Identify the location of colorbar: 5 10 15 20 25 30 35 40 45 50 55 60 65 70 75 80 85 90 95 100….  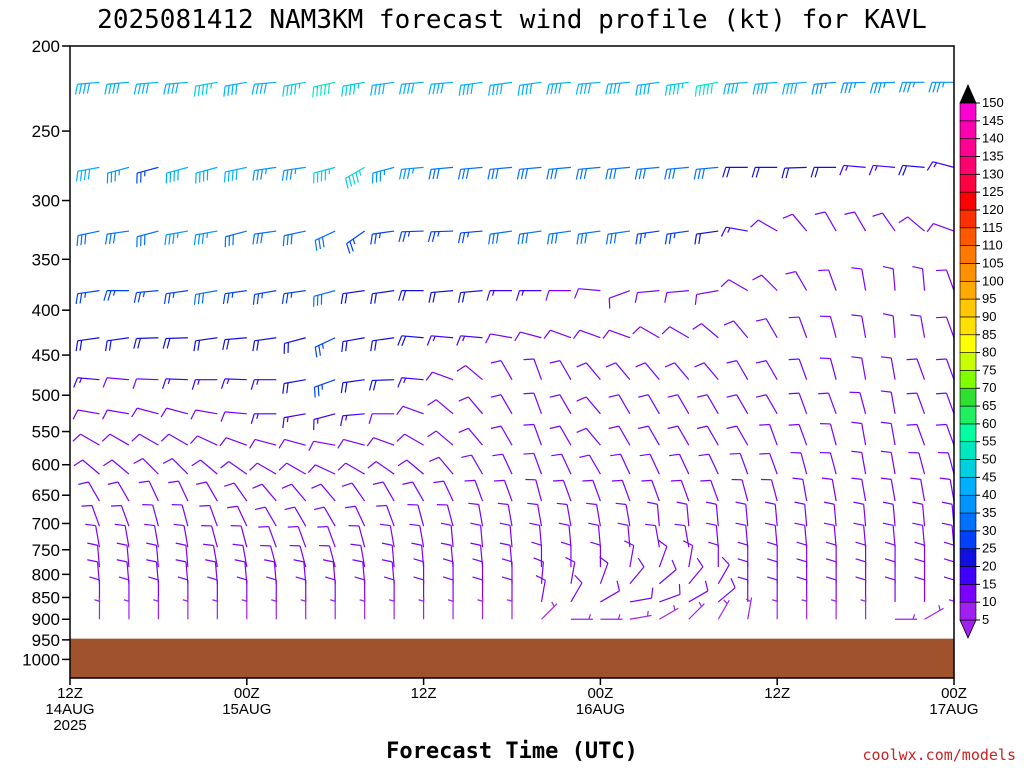
(981, 361).